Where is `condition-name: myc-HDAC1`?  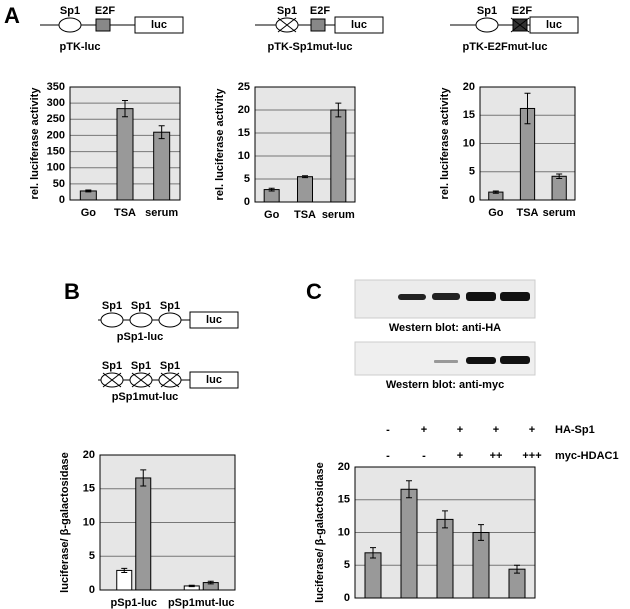 condition-name: myc-HDAC1 is located at coordinates (587, 456).